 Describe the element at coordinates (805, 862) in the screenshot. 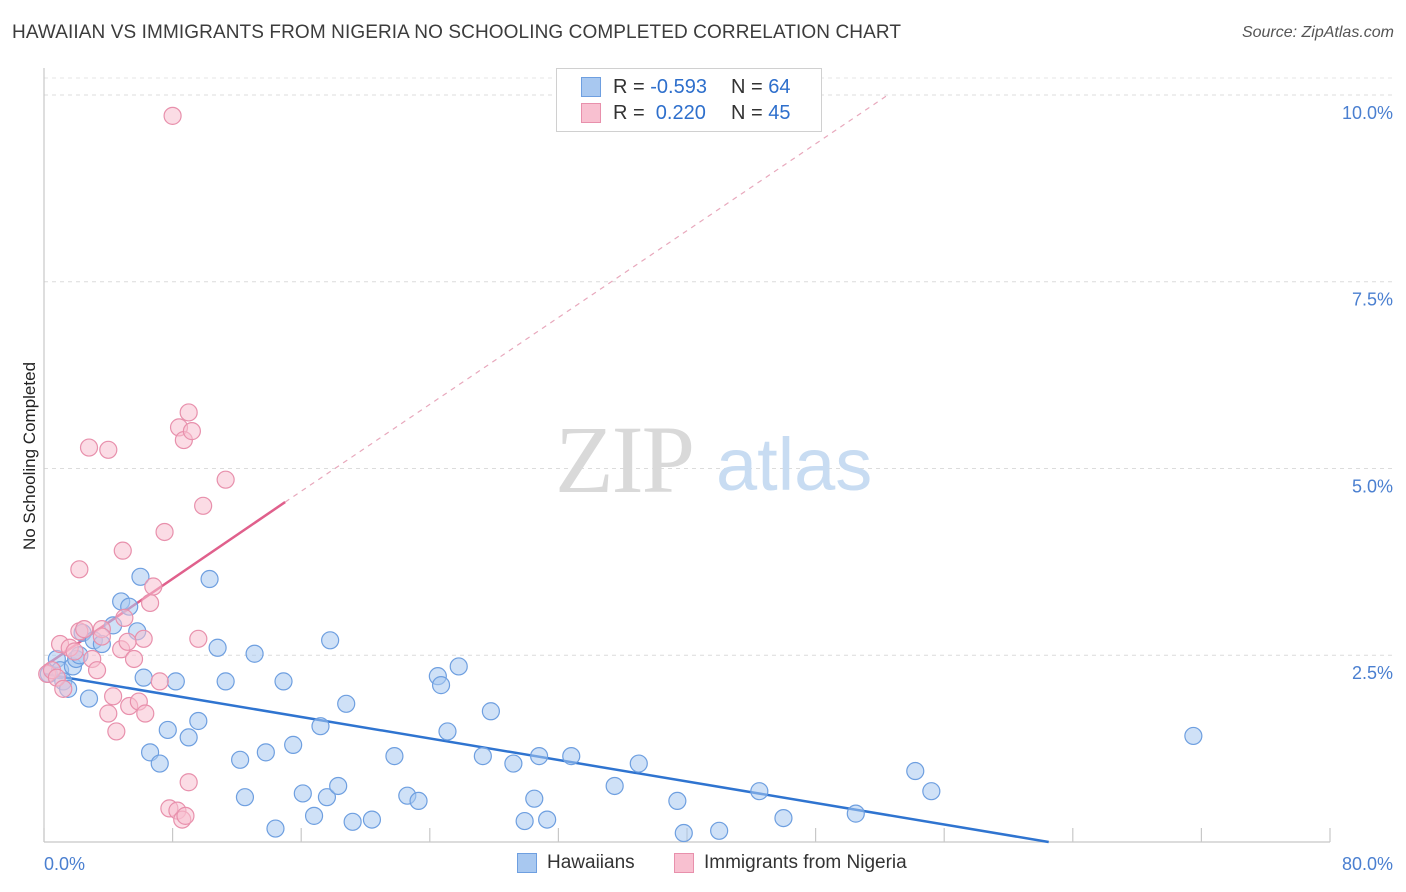

I see `legend-label: Immigrants from Nigeria` at that location.